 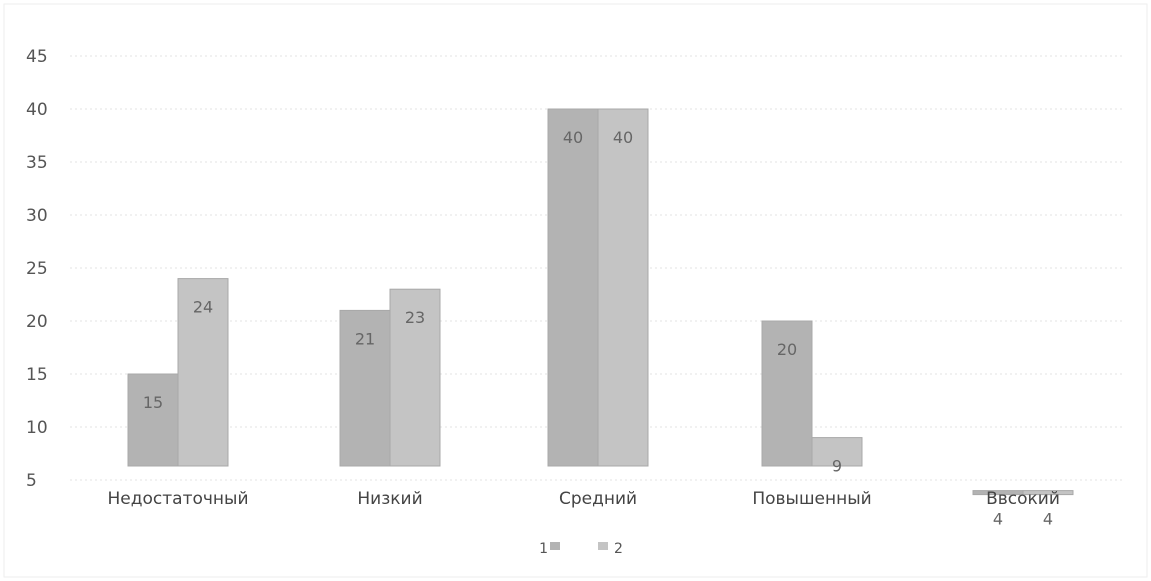 I want to click on y-tick-label: 35, so click(x=37, y=163).